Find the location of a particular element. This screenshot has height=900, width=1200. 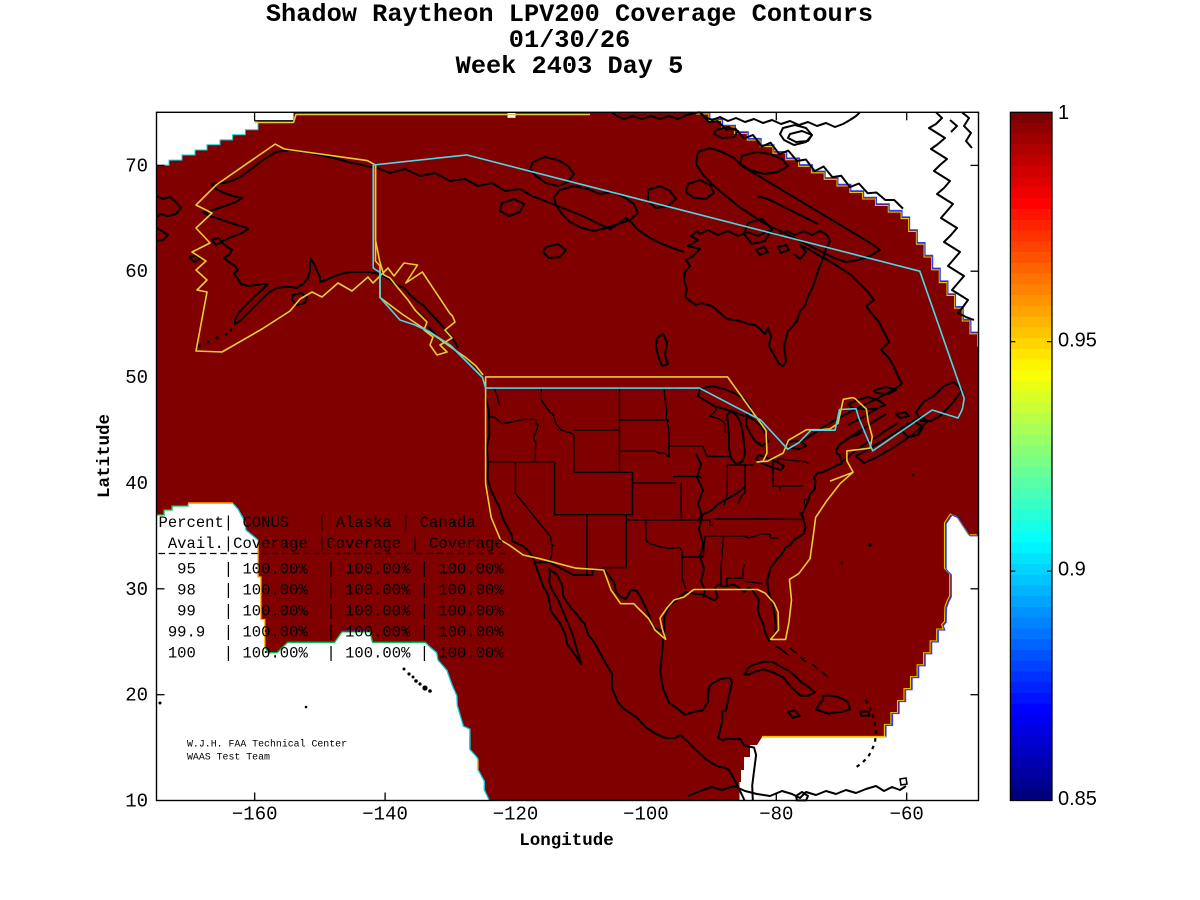

svg-text:95 | 100.00% | 100.00% | 10: 95 | 100.00% | 100.00% | 100.00% is located at coordinates (332, 570).